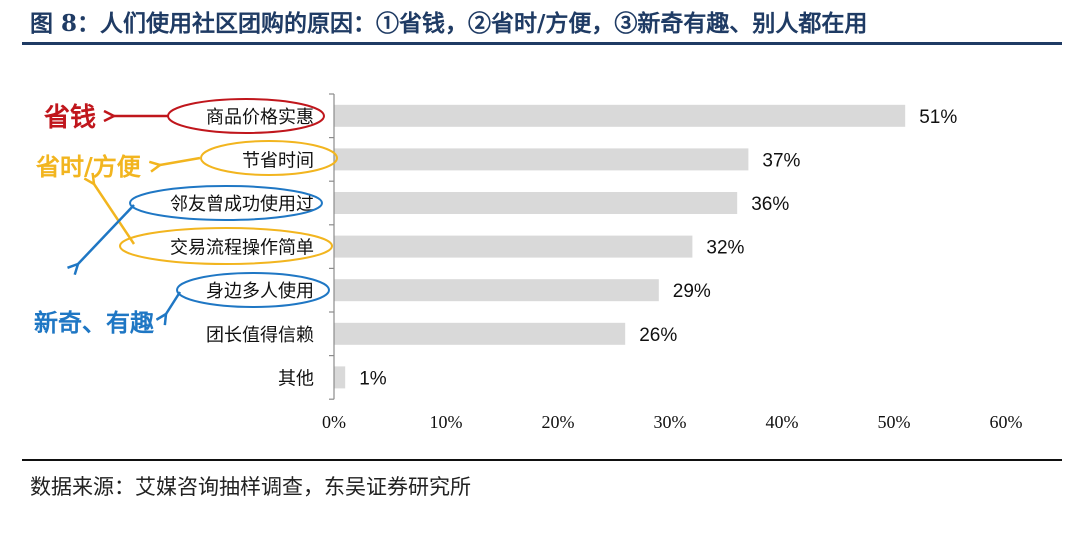 The width and height of the screenshot is (1080, 535). Describe the element at coordinates (670, 422) in the screenshot. I see `x-tick-label: 30%` at that location.